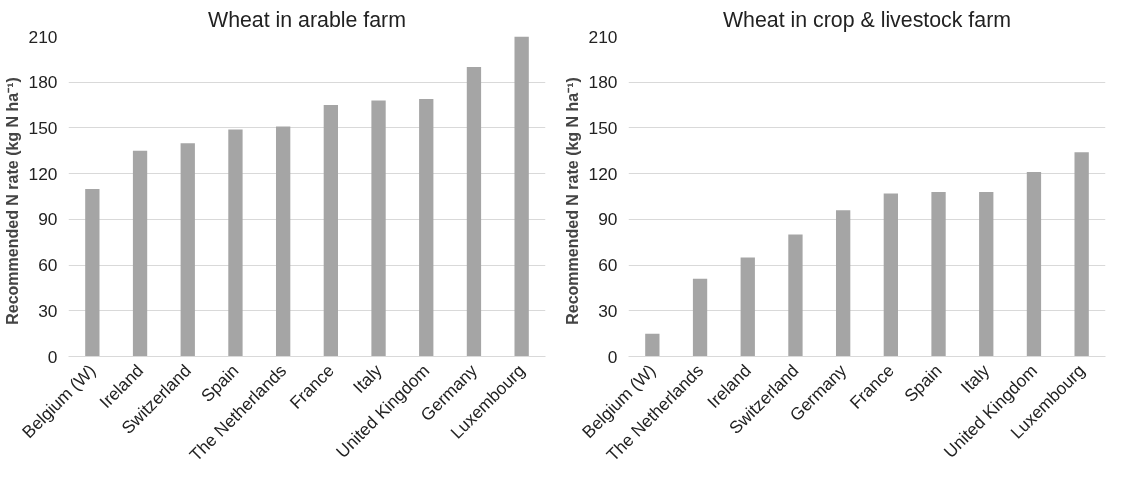  Describe the element at coordinates (307, 19) in the screenshot. I see `chart-title: Wheat in arable farm` at that location.